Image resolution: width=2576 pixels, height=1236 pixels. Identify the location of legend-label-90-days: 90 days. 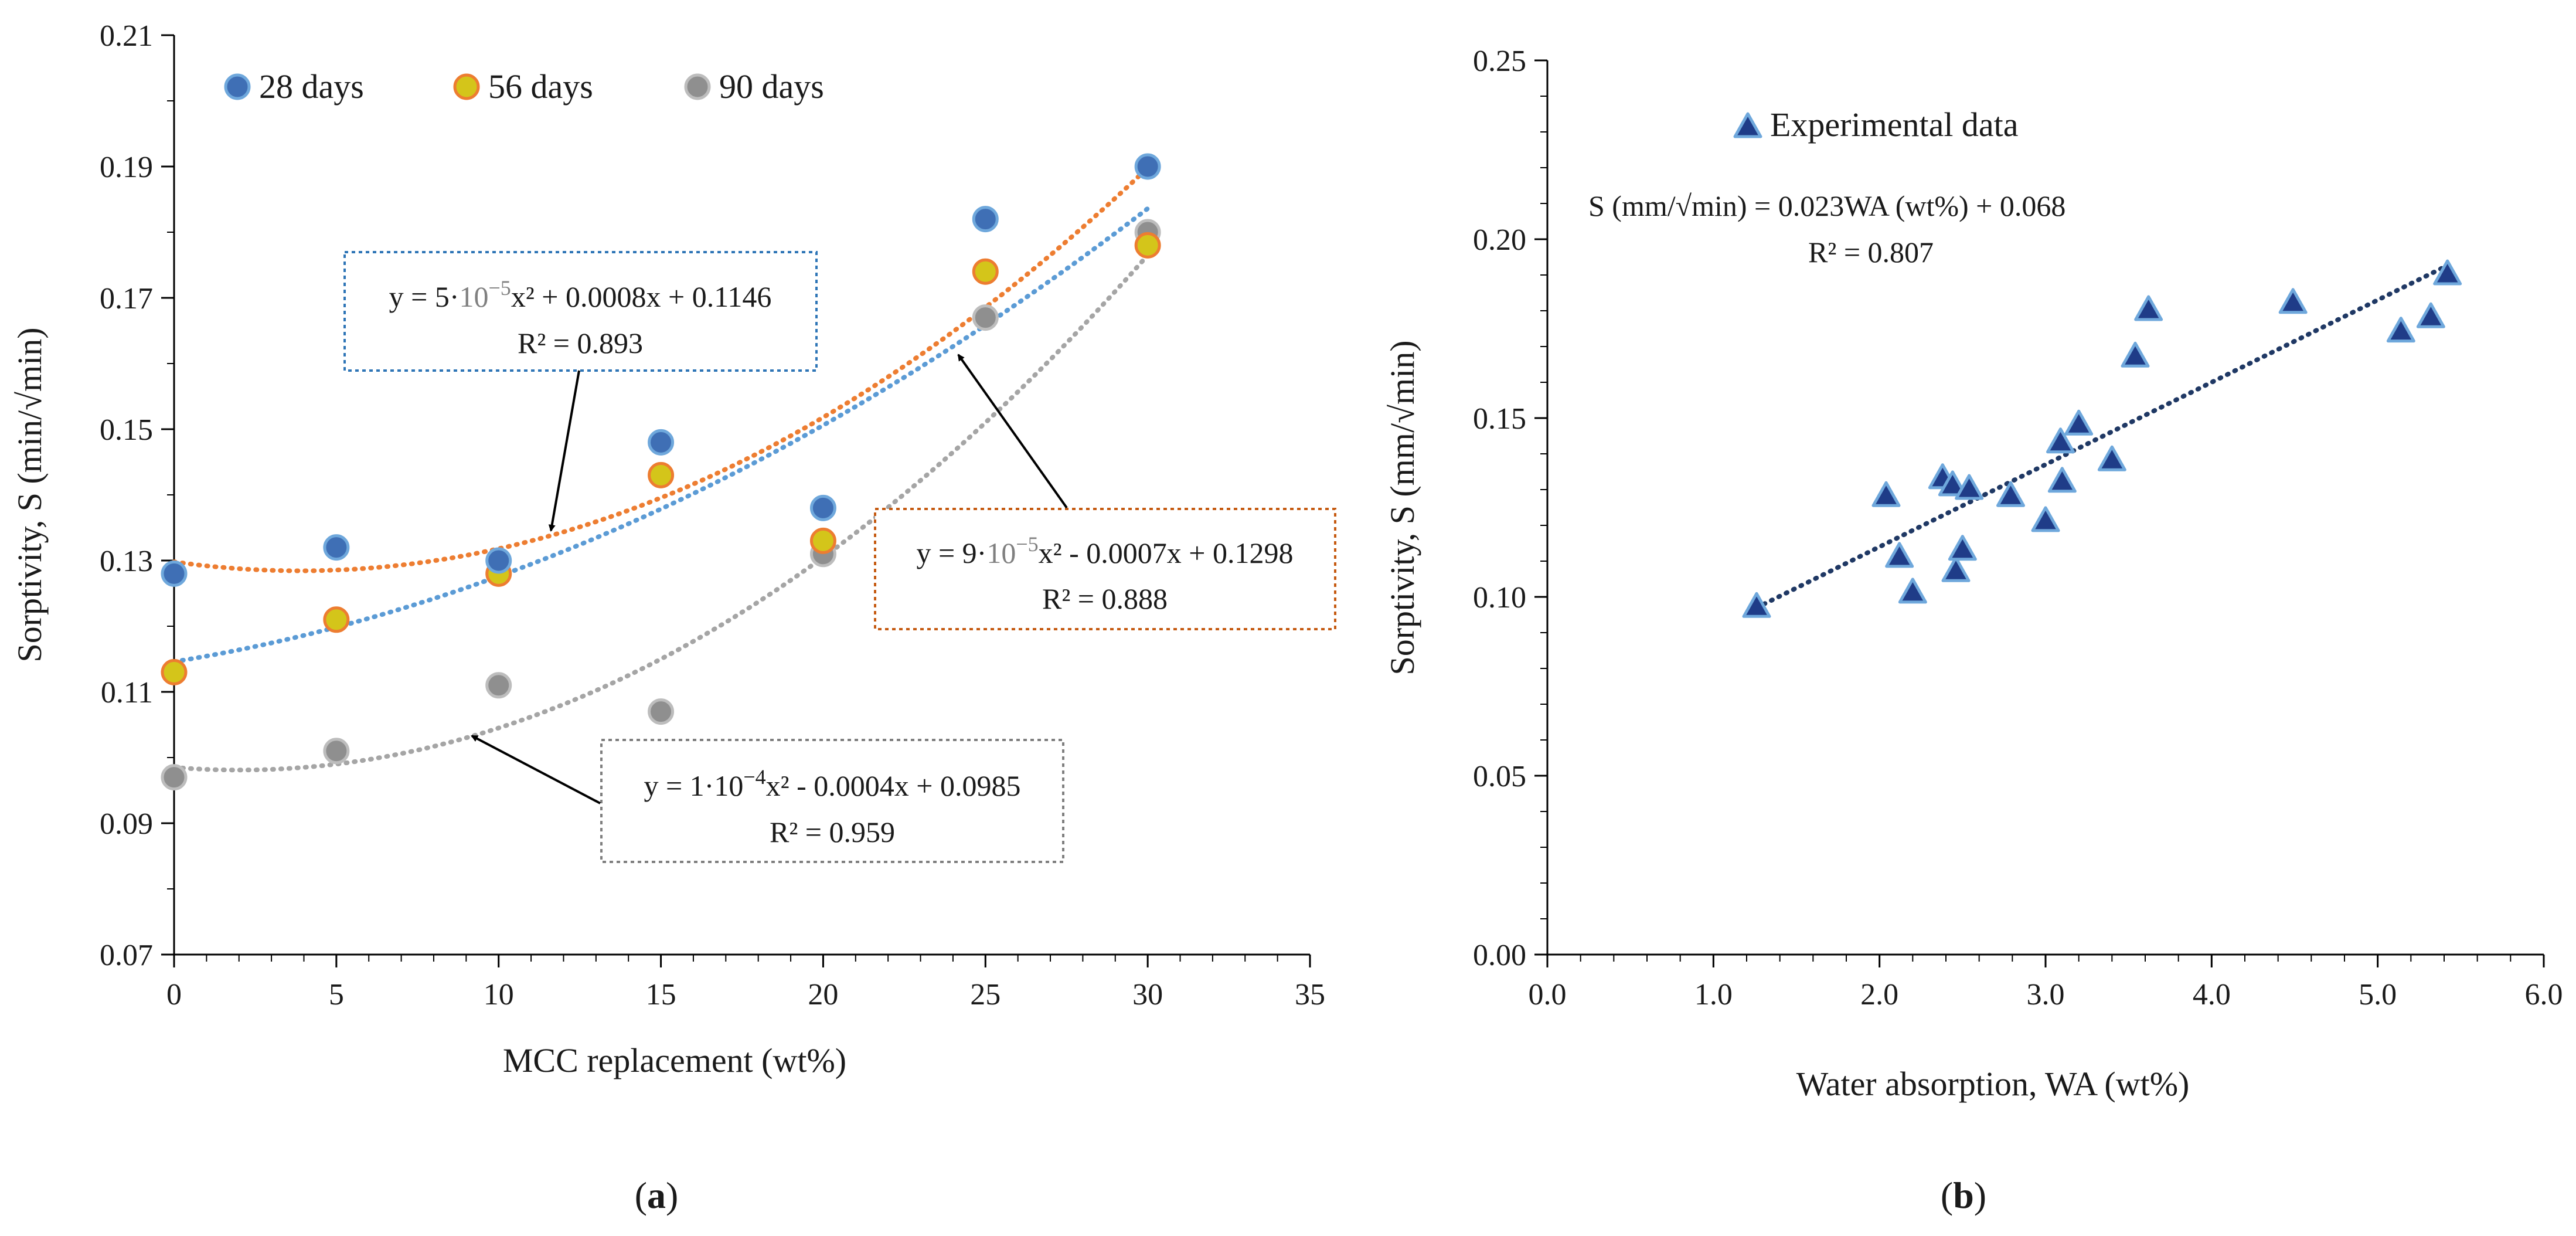
(771, 86).